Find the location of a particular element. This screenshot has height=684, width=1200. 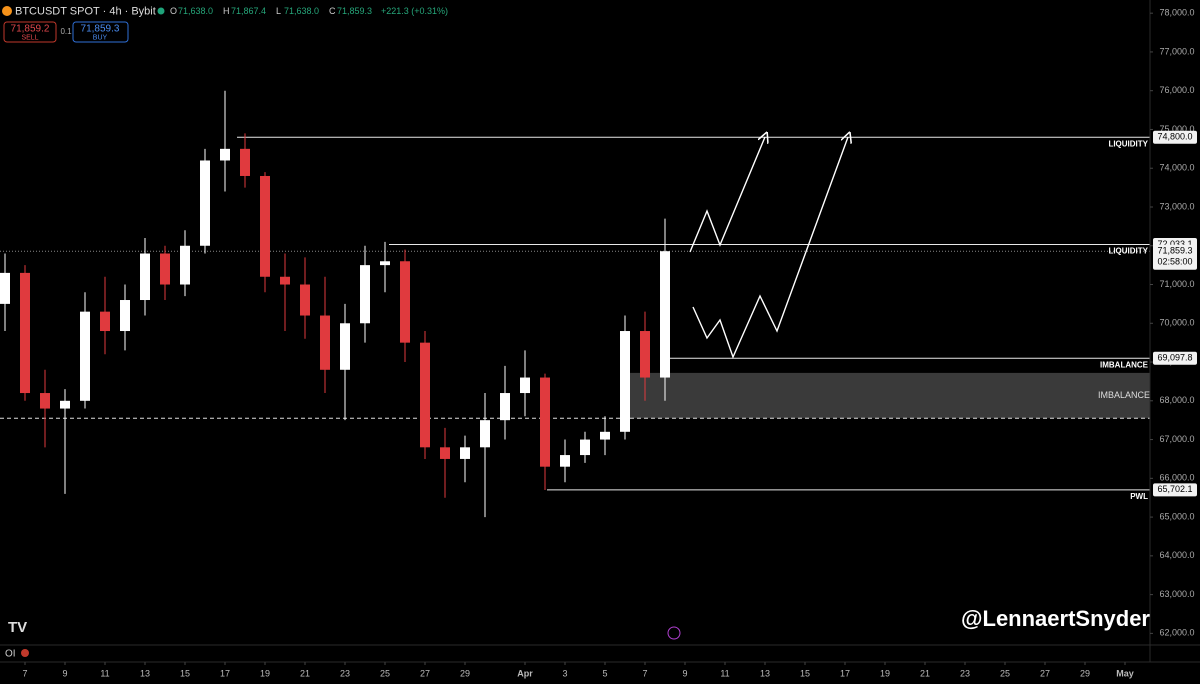

price-tag-label: 72,033.1 is located at coordinates (1174, 244).